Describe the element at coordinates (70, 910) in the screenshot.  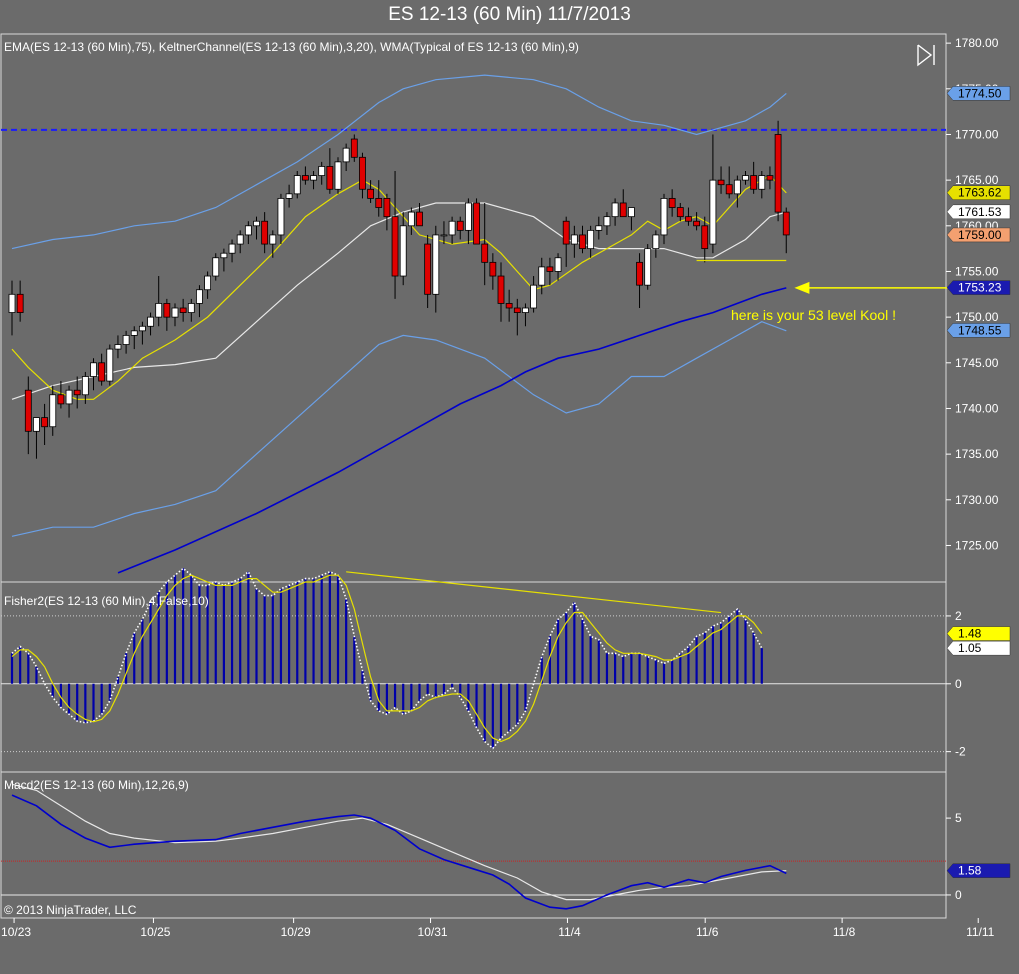
I see `copyright-label: © 2013 NinjaTrader, LLC` at that location.